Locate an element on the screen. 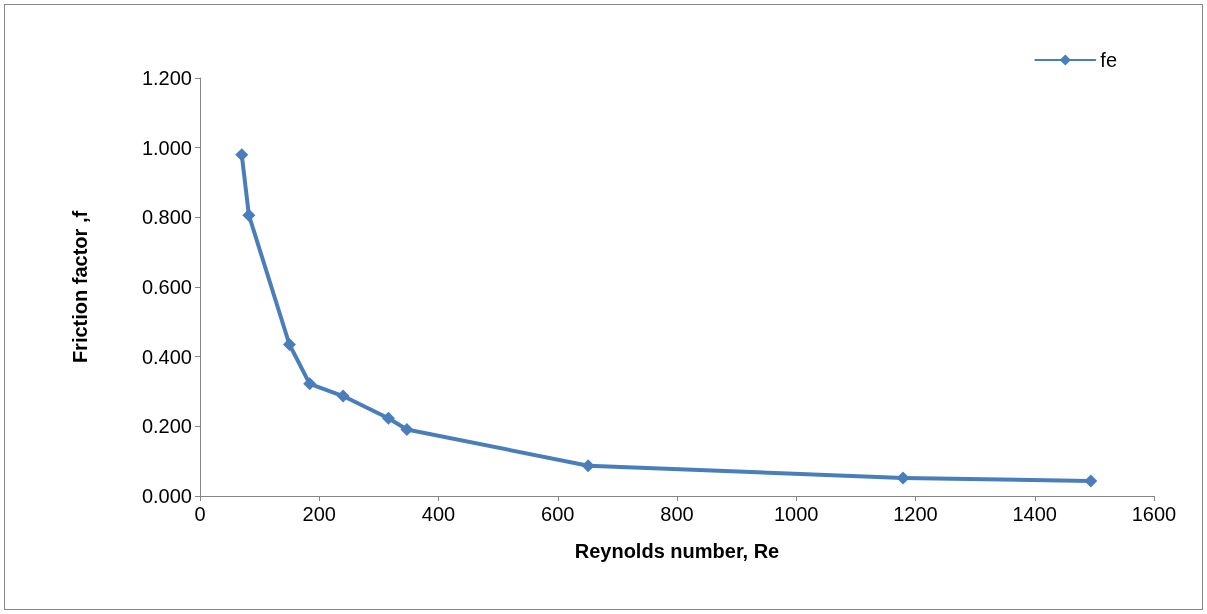 This screenshot has width=1207, height=614. x-tick-label: 0 is located at coordinates (200, 514).